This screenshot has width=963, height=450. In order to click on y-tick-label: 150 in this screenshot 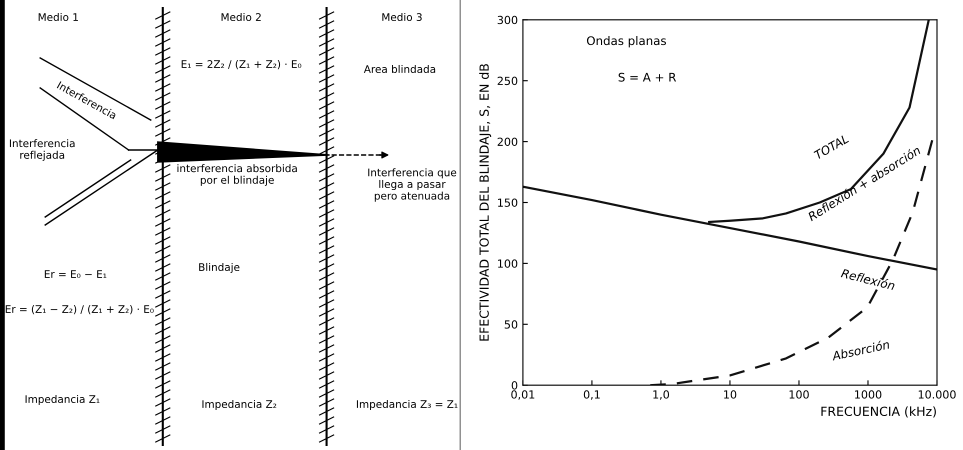, I will do `click(508, 202)`.